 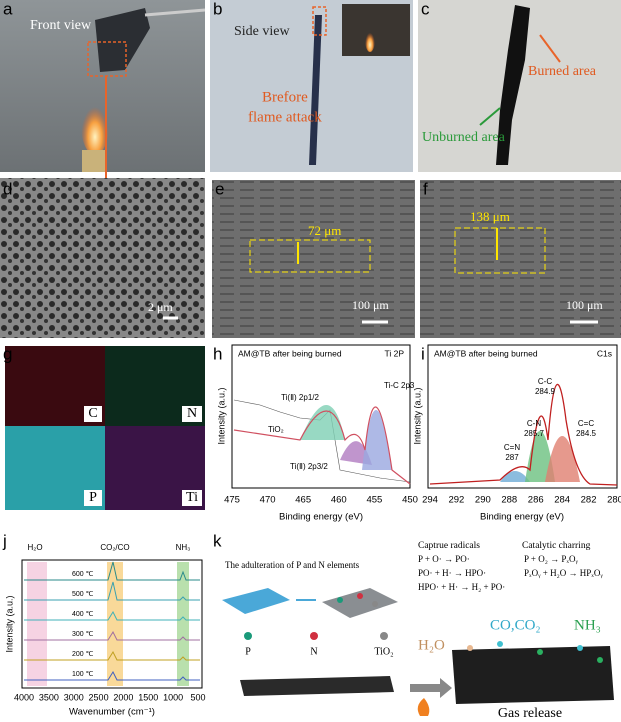 I want to click on x-tick-label: 282, so click(x=589, y=500).